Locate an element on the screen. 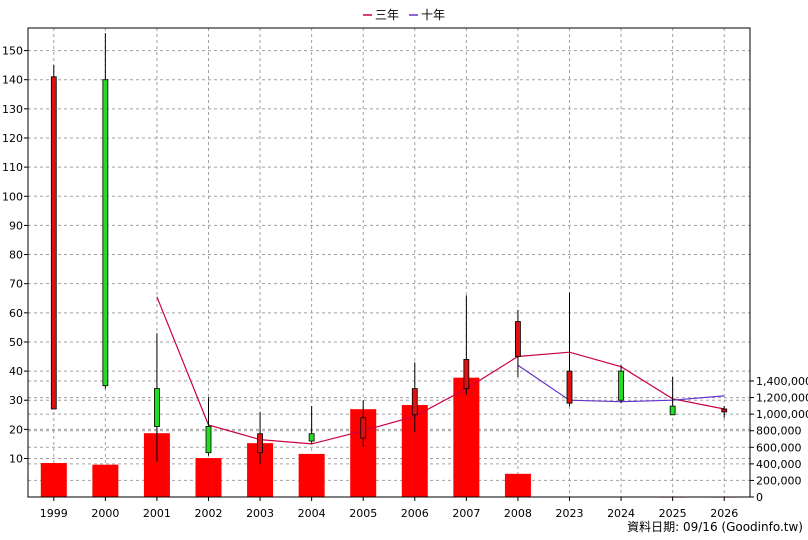  volume-tick-label: 400,000 is located at coordinates (779, 464).